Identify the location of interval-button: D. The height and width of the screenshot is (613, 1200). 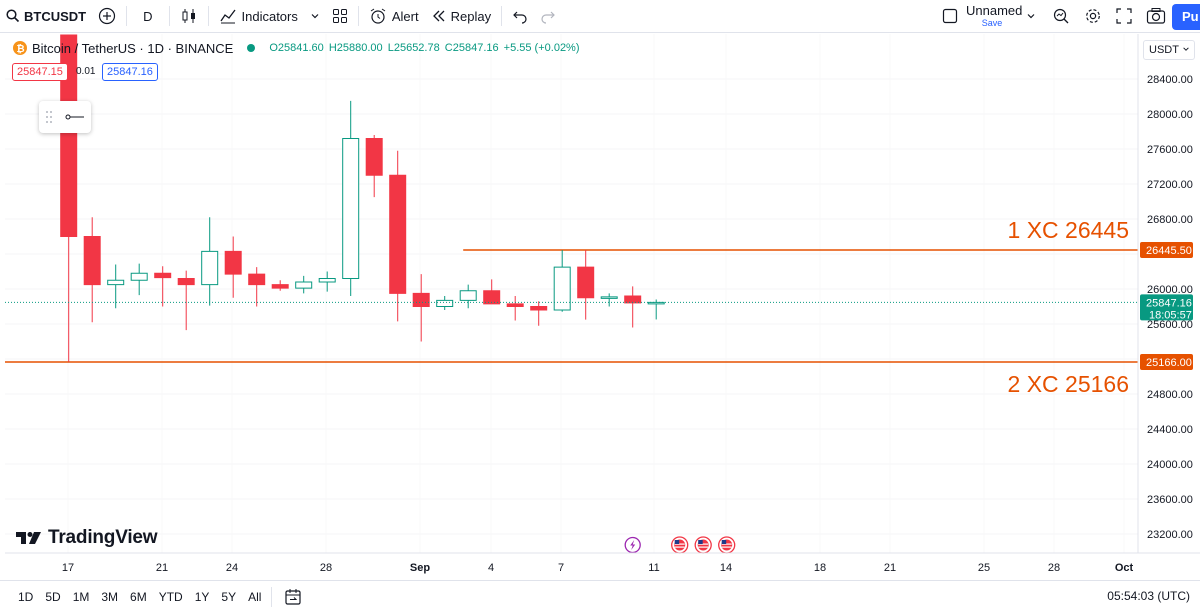
(148, 16).